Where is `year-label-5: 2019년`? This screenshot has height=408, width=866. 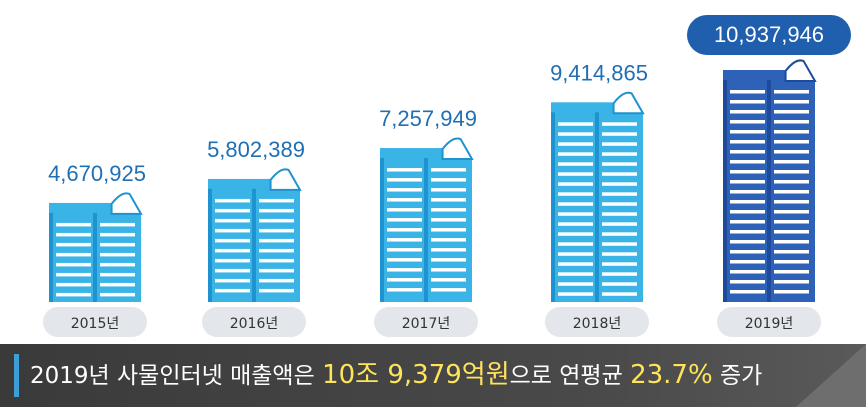 year-label-5: 2019년 is located at coordinates (769, 324).